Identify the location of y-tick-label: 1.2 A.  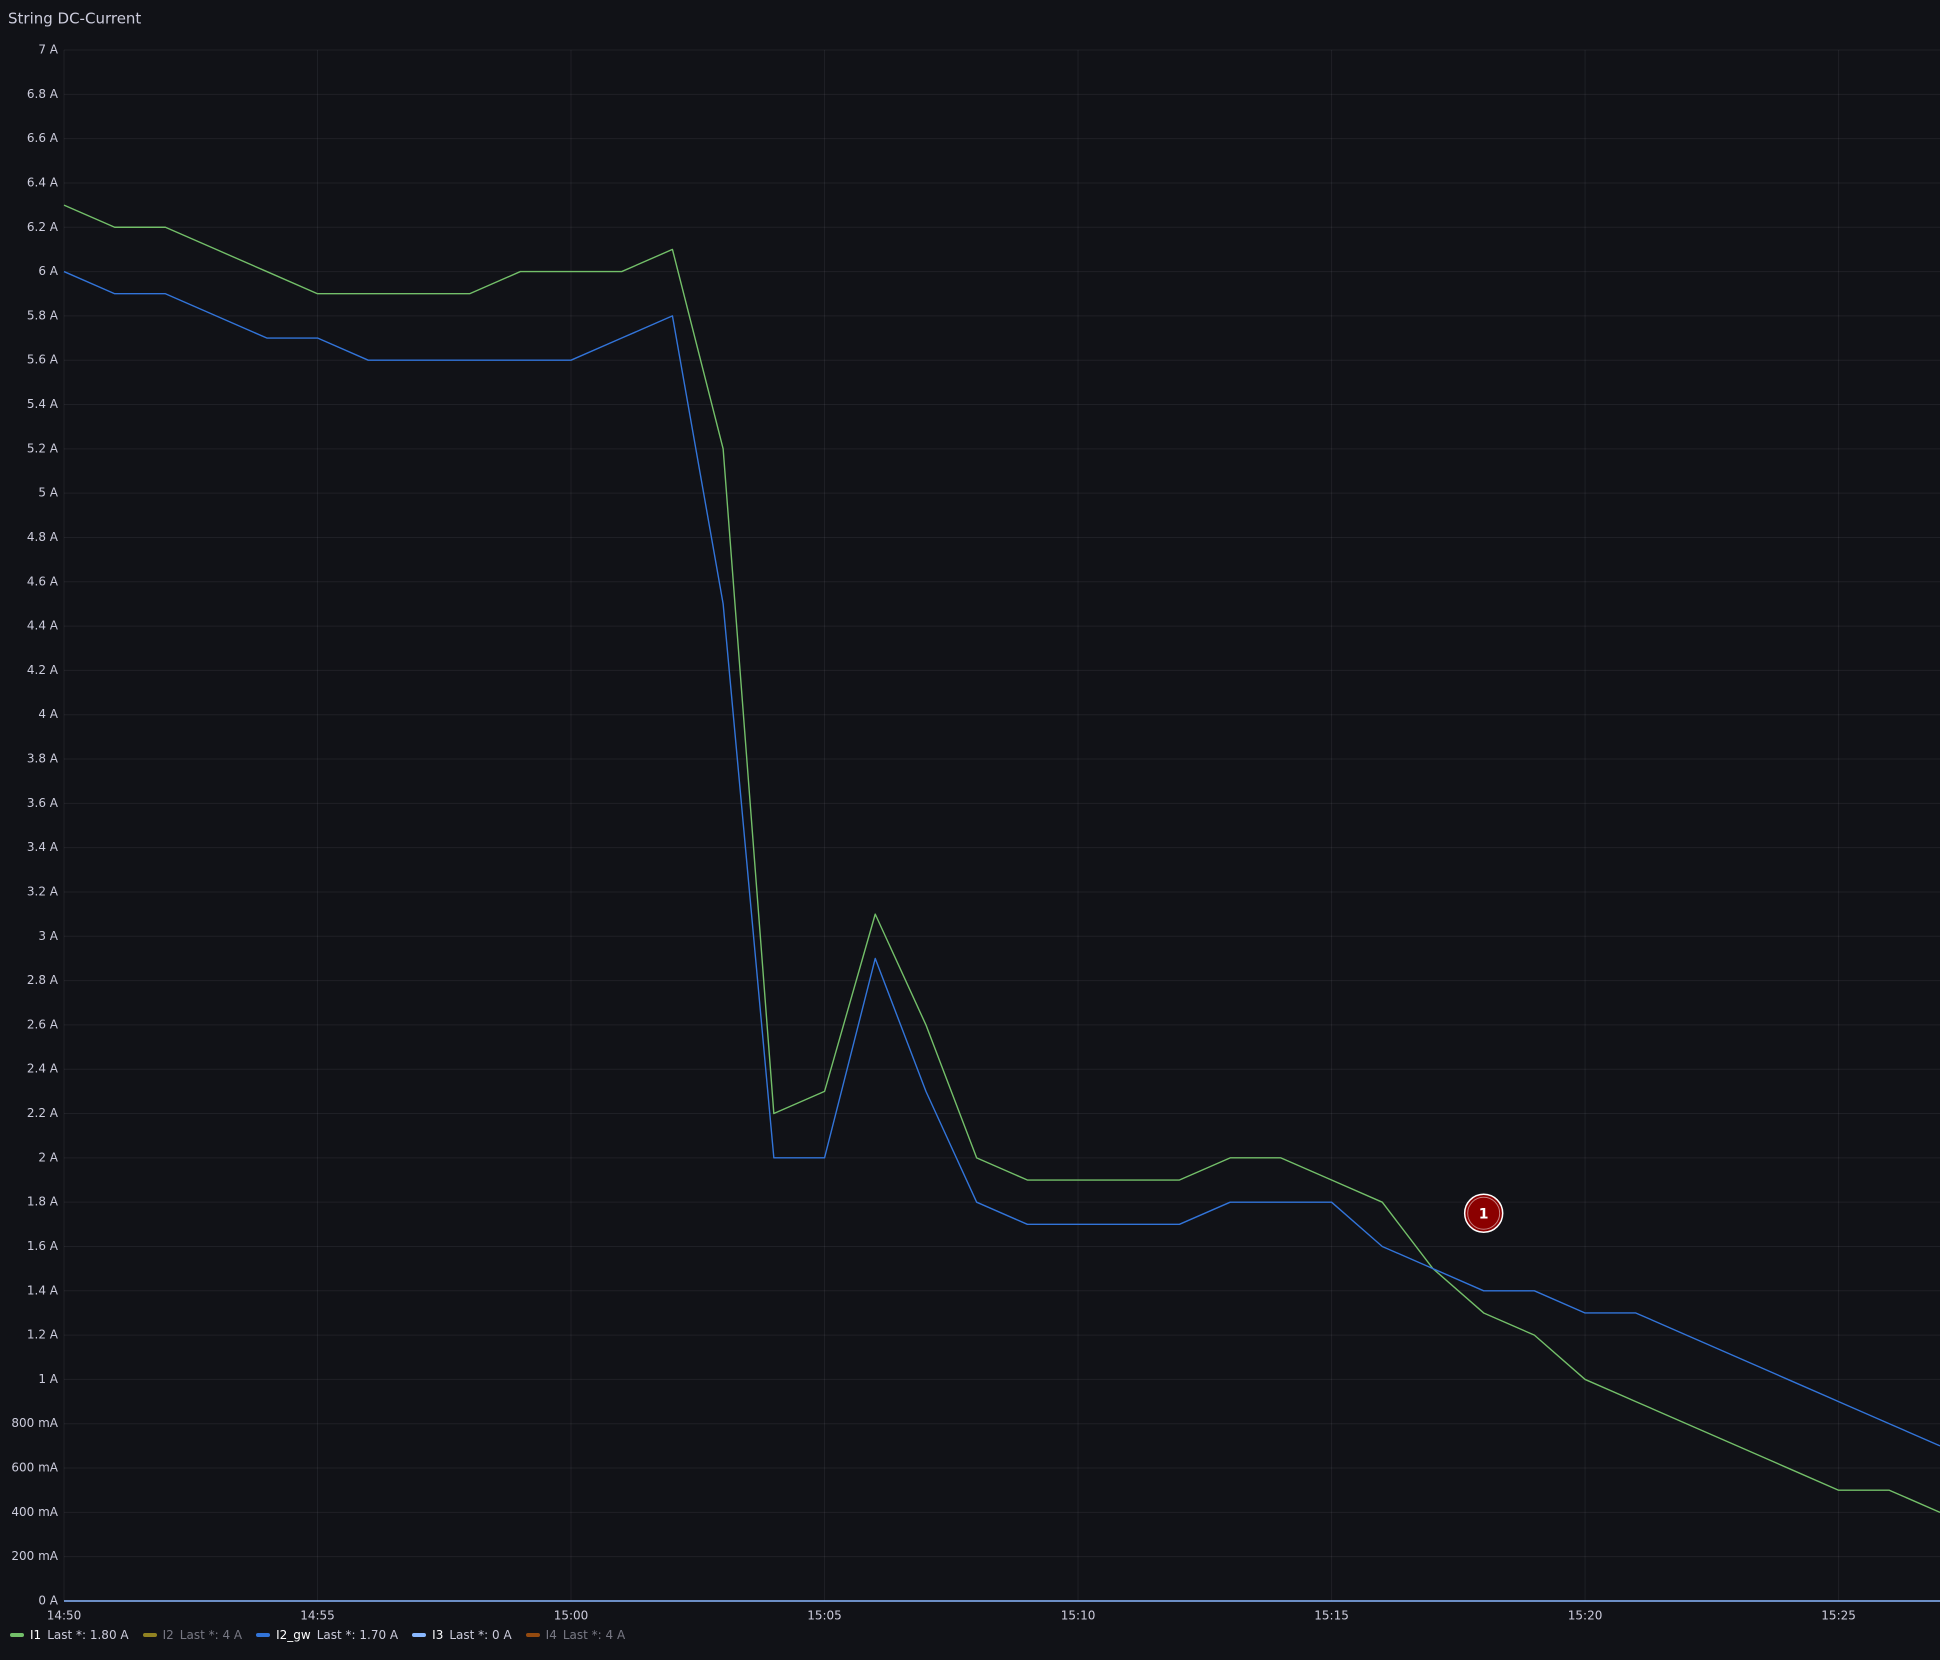
(43, 1335).